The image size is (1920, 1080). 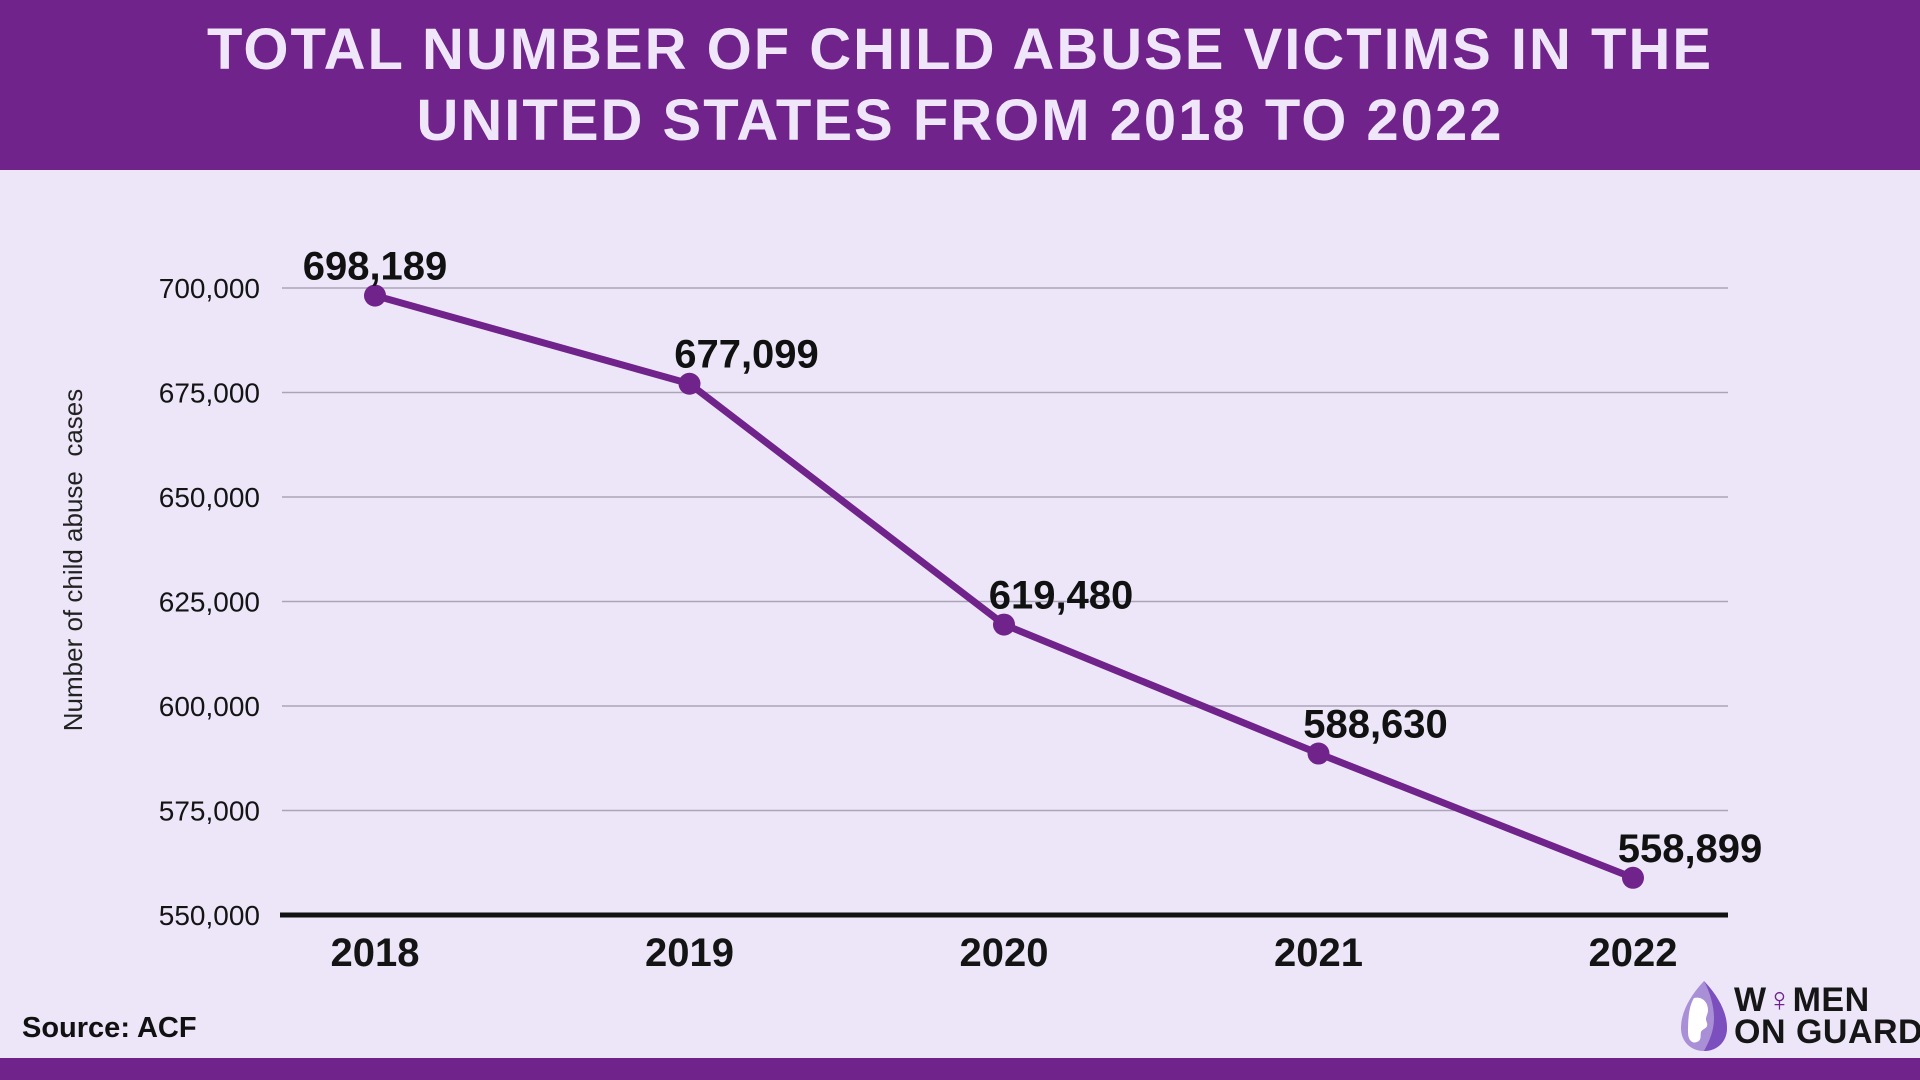 What do you see at coordinates (960, 1069) in the screenshot?
I see `footer-accent-bar` at bounding box center [960, 1069].